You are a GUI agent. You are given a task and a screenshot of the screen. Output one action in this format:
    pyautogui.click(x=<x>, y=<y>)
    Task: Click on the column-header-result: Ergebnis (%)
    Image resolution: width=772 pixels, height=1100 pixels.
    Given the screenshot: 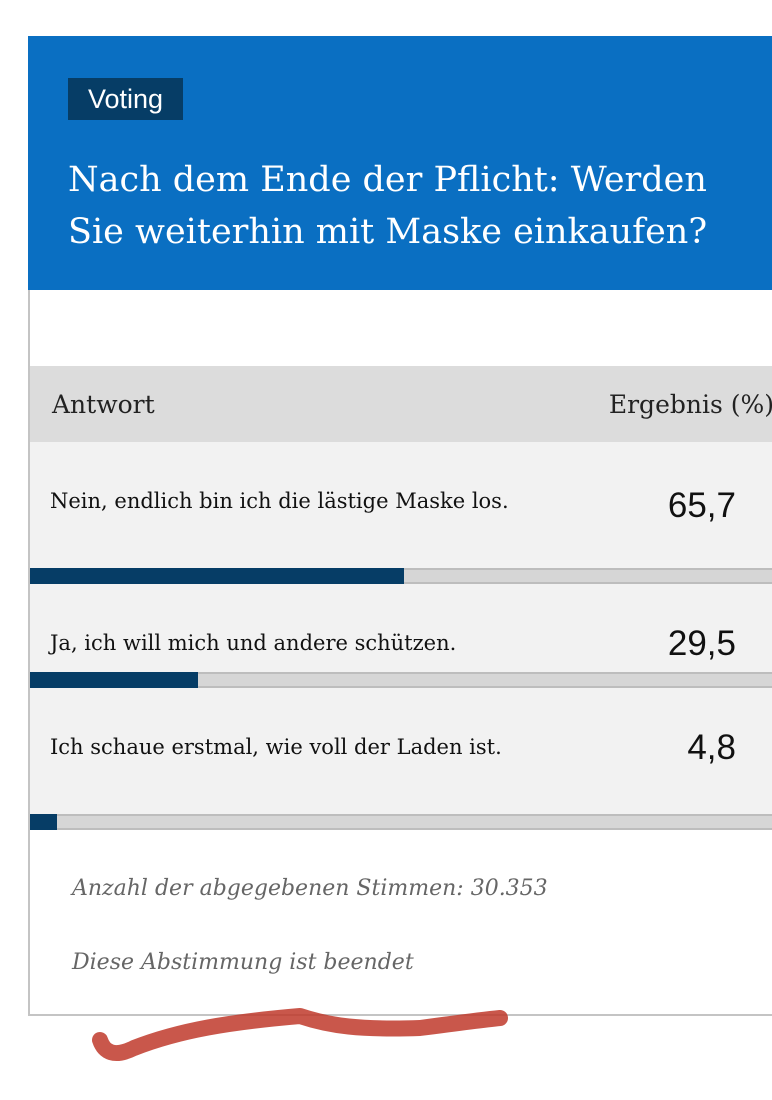 What is the action you would take?
    pyautogui.click(x=690, y=404)
    